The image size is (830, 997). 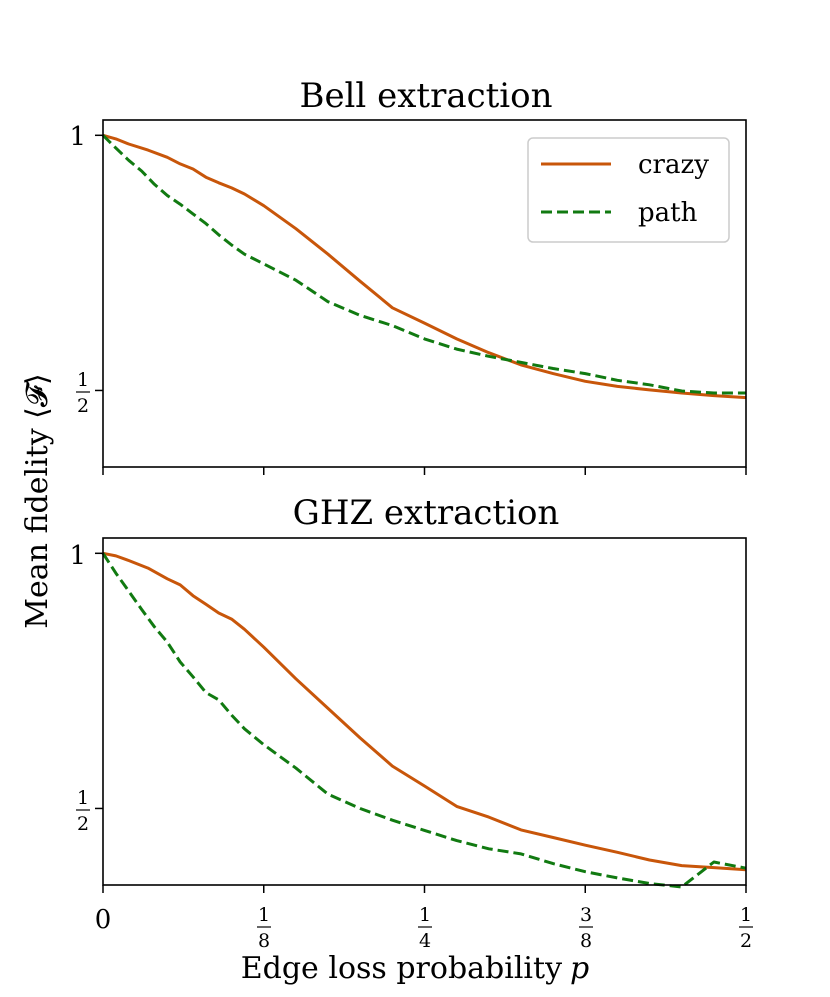 I want to click on xtick-3-8-den: 8, so click(x=586, y=941).